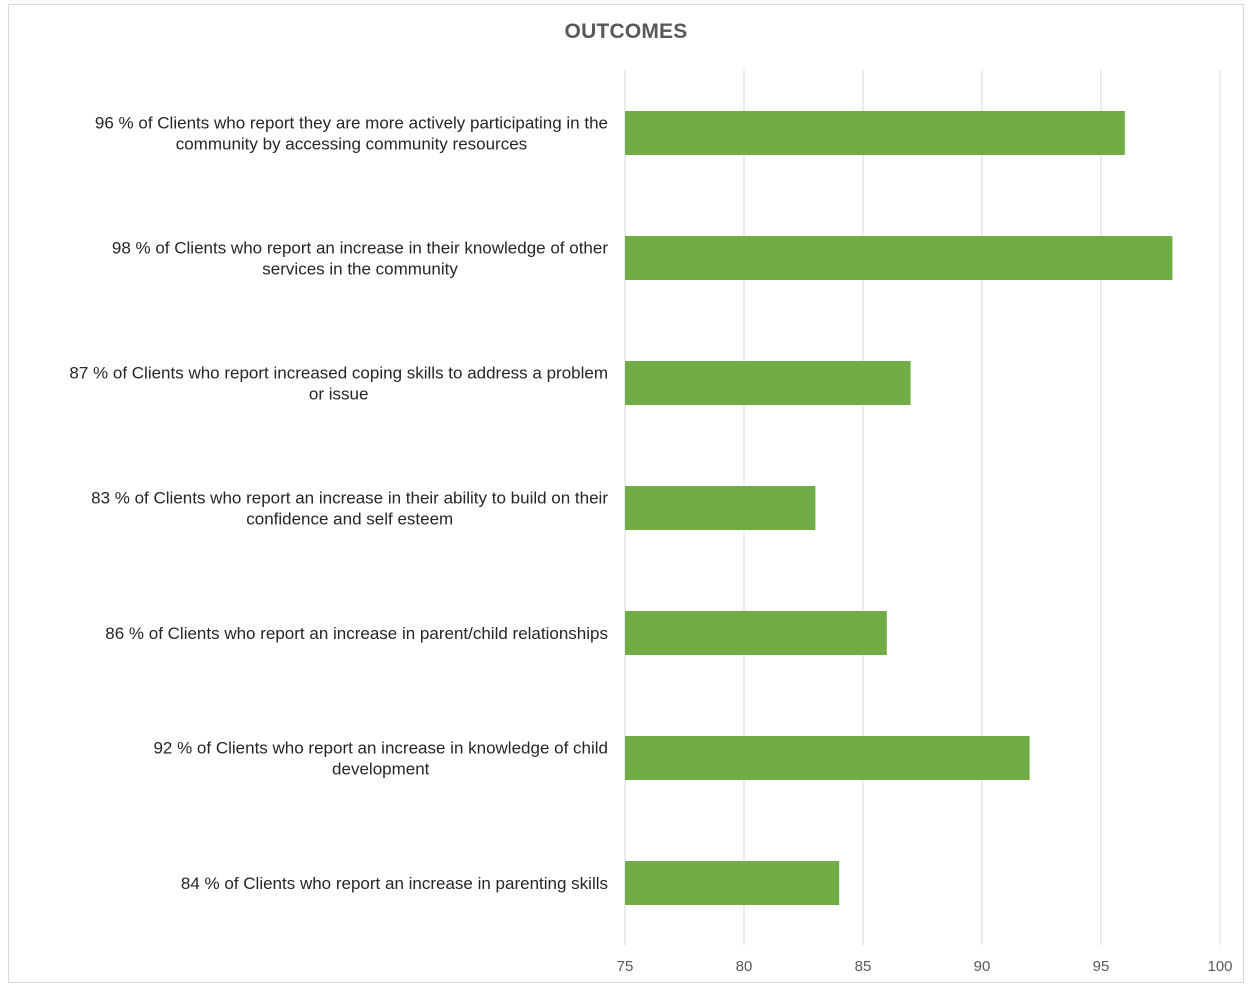 Image resolution: width=1252 pixels, height=985 pixels. I want to click on x-tick-label: 100, so click(1219, 966).